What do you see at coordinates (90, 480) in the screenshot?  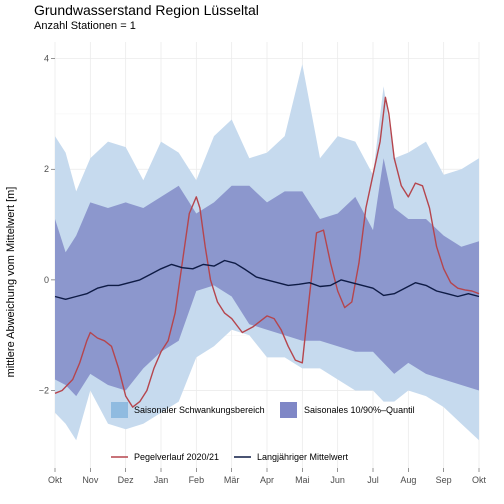 I see `x-tick-label: Nov` at bounding box center [90, 480].